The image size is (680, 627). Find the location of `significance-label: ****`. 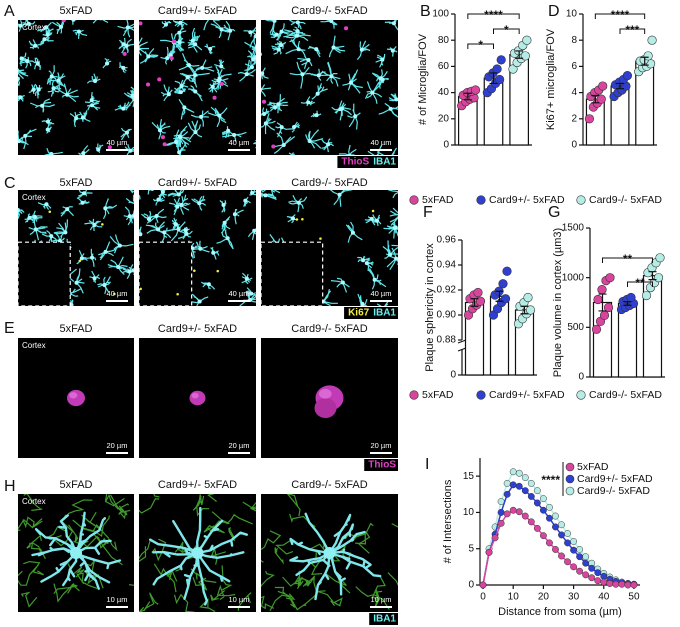

significance-label: **** is located at coordinates (620, 15).